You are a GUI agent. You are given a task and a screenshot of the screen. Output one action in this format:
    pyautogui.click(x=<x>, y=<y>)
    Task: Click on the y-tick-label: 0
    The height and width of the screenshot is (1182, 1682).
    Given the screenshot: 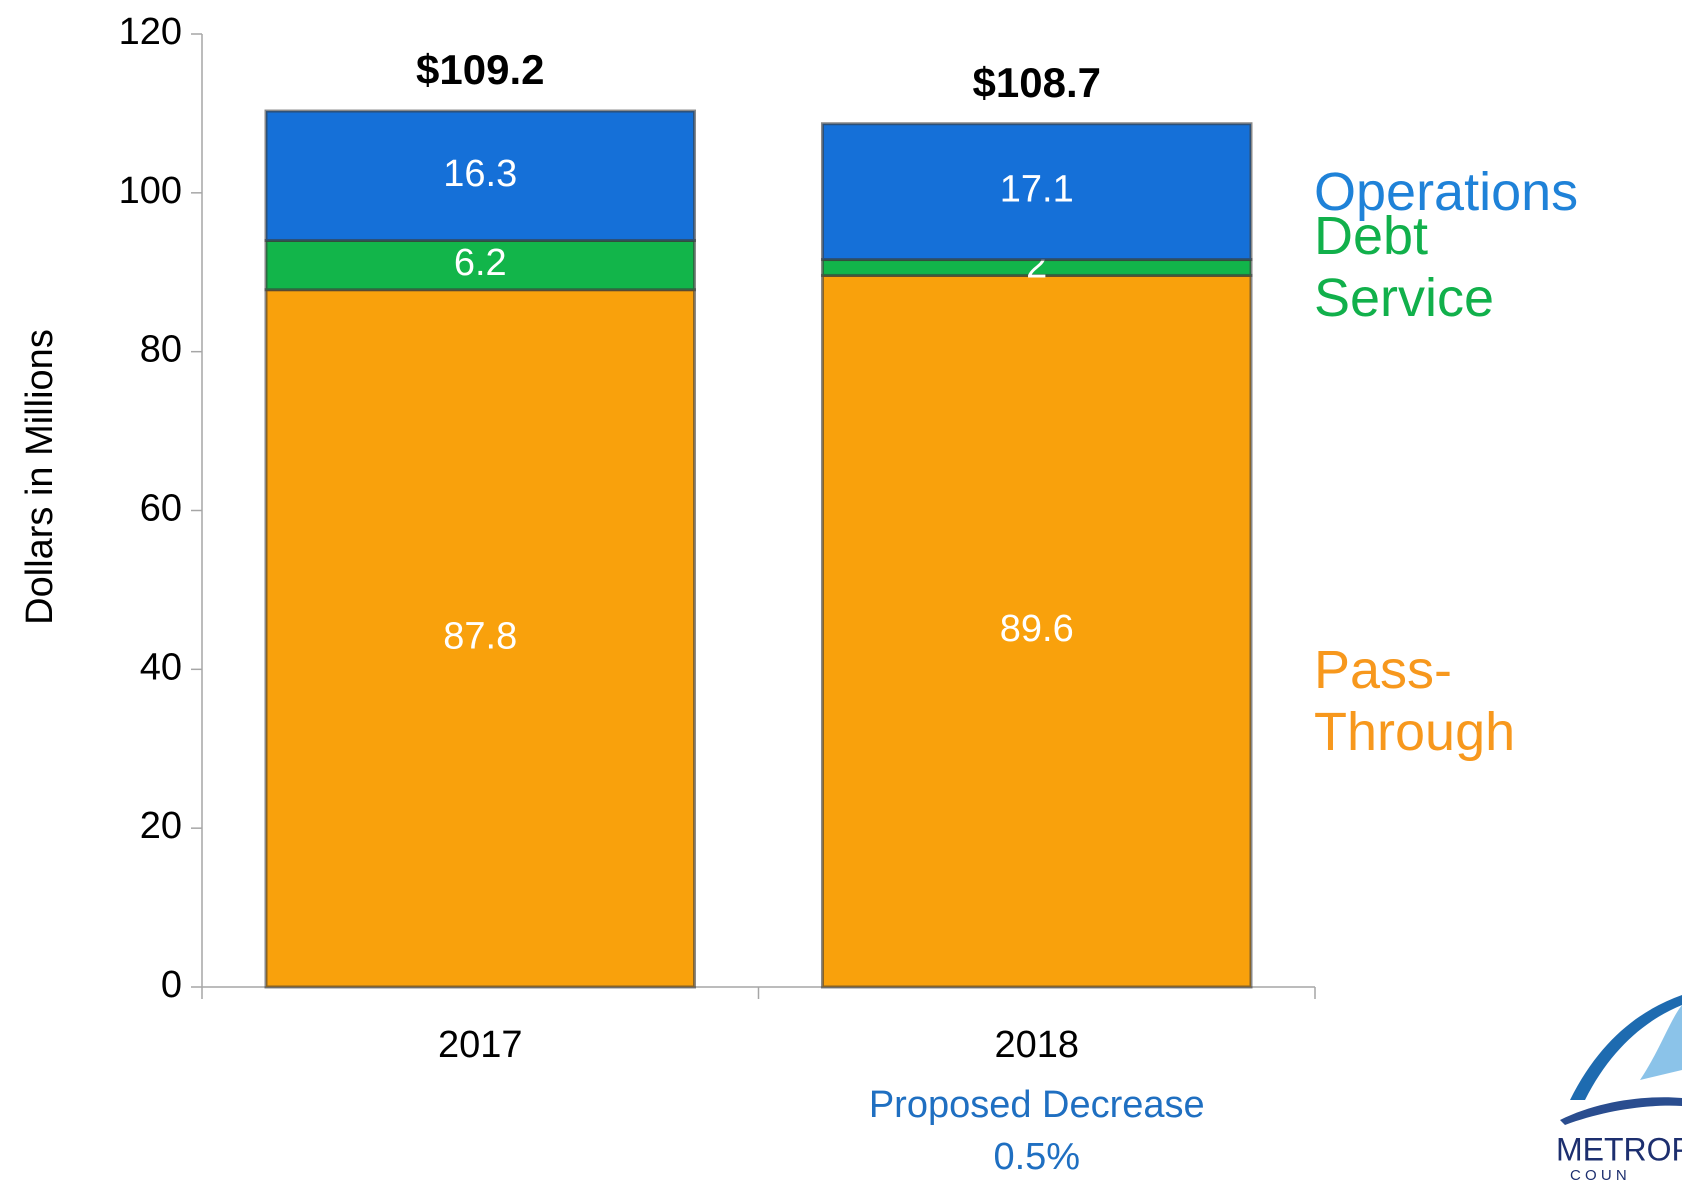 What is the action you would take?
    pyautogui.click(x=171, y=985)
    